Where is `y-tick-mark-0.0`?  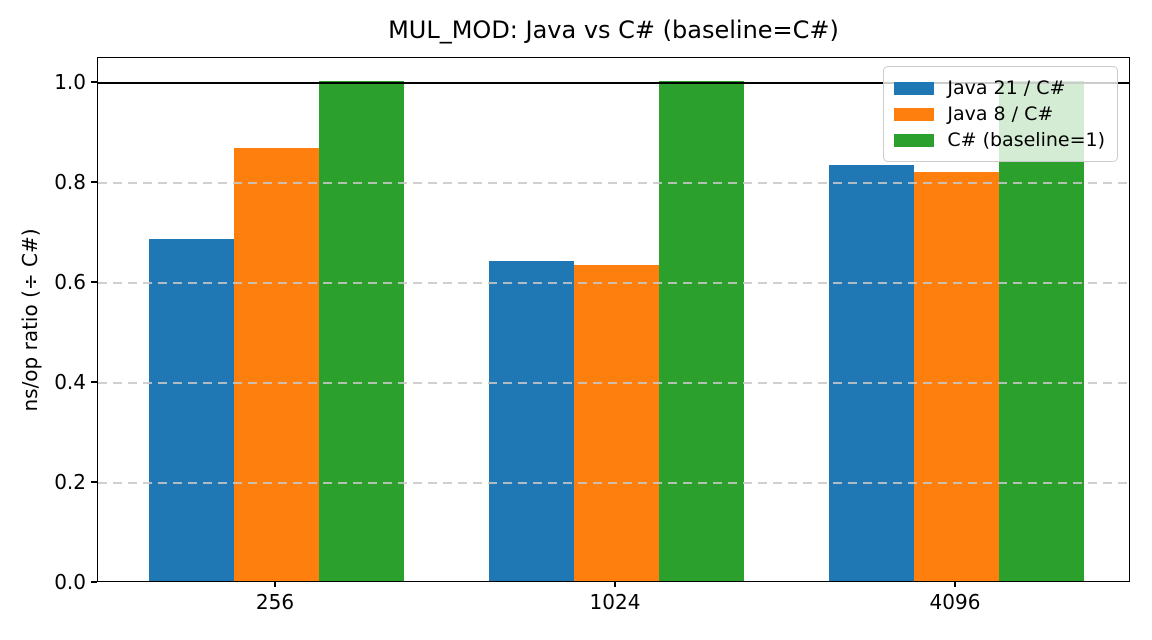
y-tick-mark-0.0 is located at coordinates (94, 582).